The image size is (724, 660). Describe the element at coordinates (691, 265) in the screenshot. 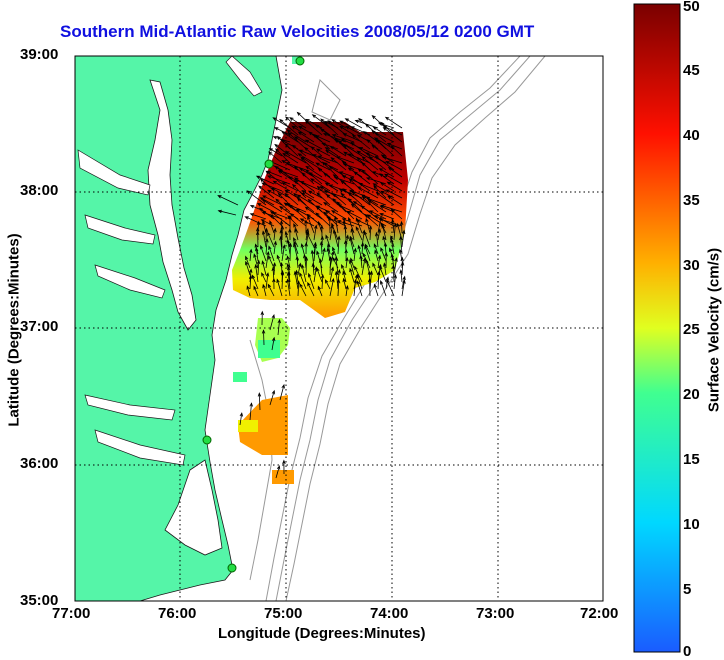

I see `colorbar-tick-label: 30` at that location.